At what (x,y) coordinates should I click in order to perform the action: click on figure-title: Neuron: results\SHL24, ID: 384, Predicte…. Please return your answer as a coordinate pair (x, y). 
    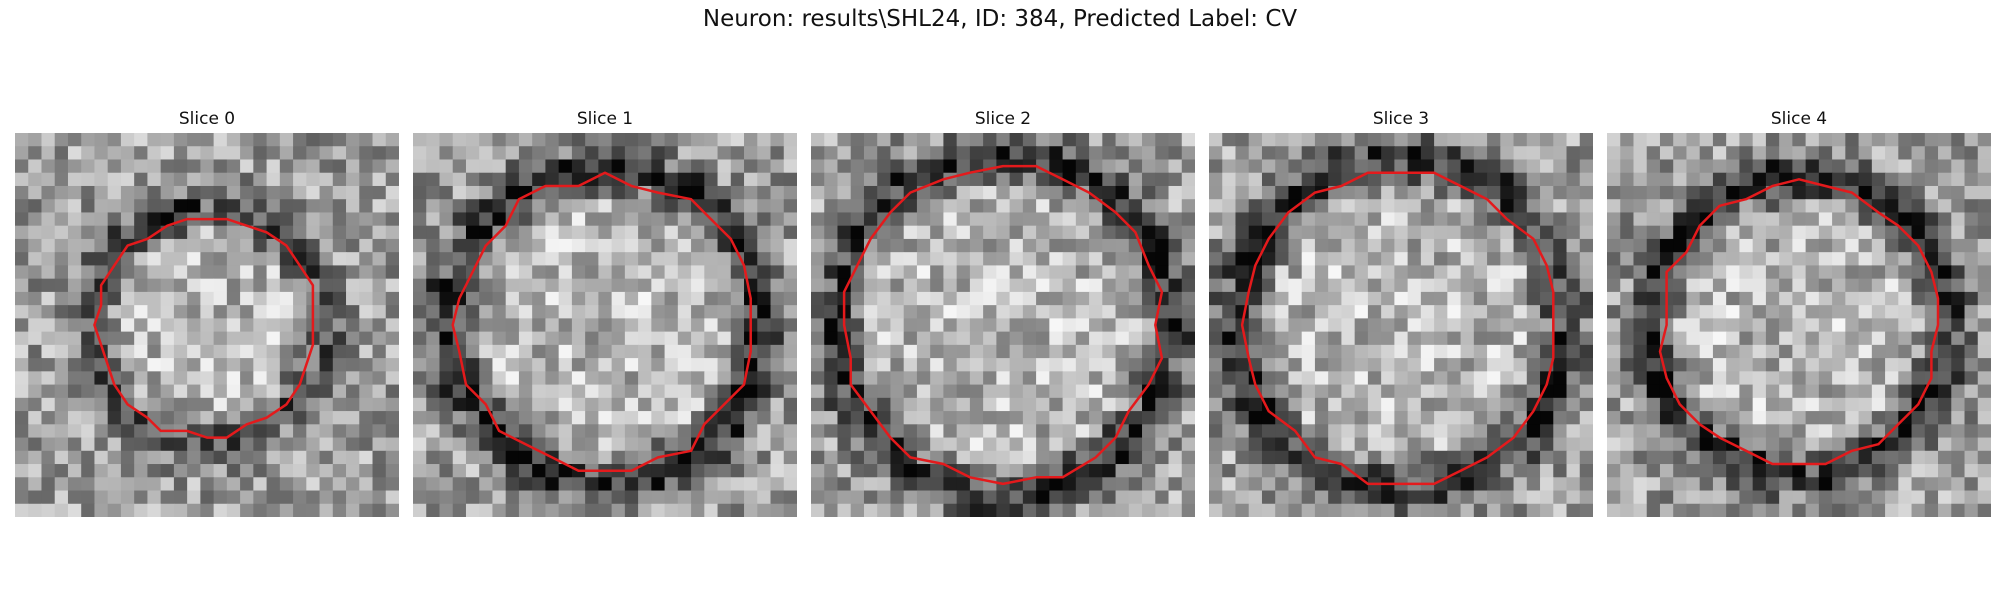
    Looking at the image, I should click on (1000, 19).